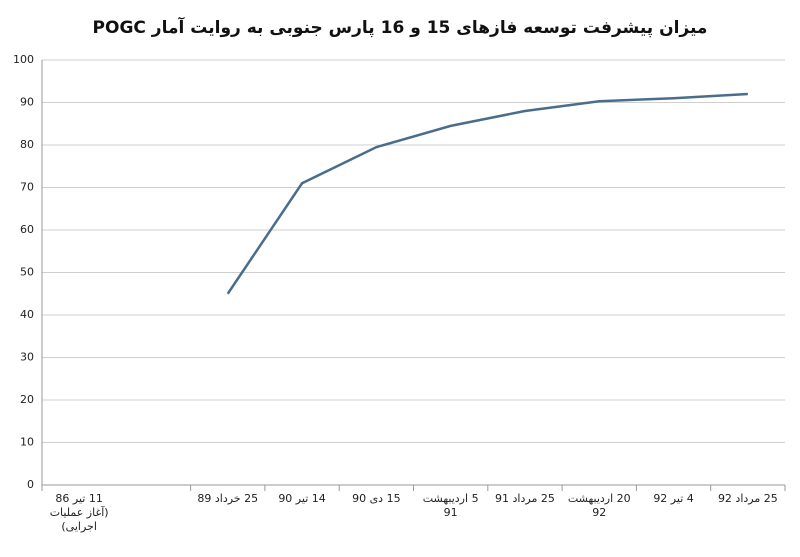 This screenshot has width=800, height=557. I want to click on x-tick-label: 11 تیر 86 (آغاز عملیات اجرایی), so click(79, 512).